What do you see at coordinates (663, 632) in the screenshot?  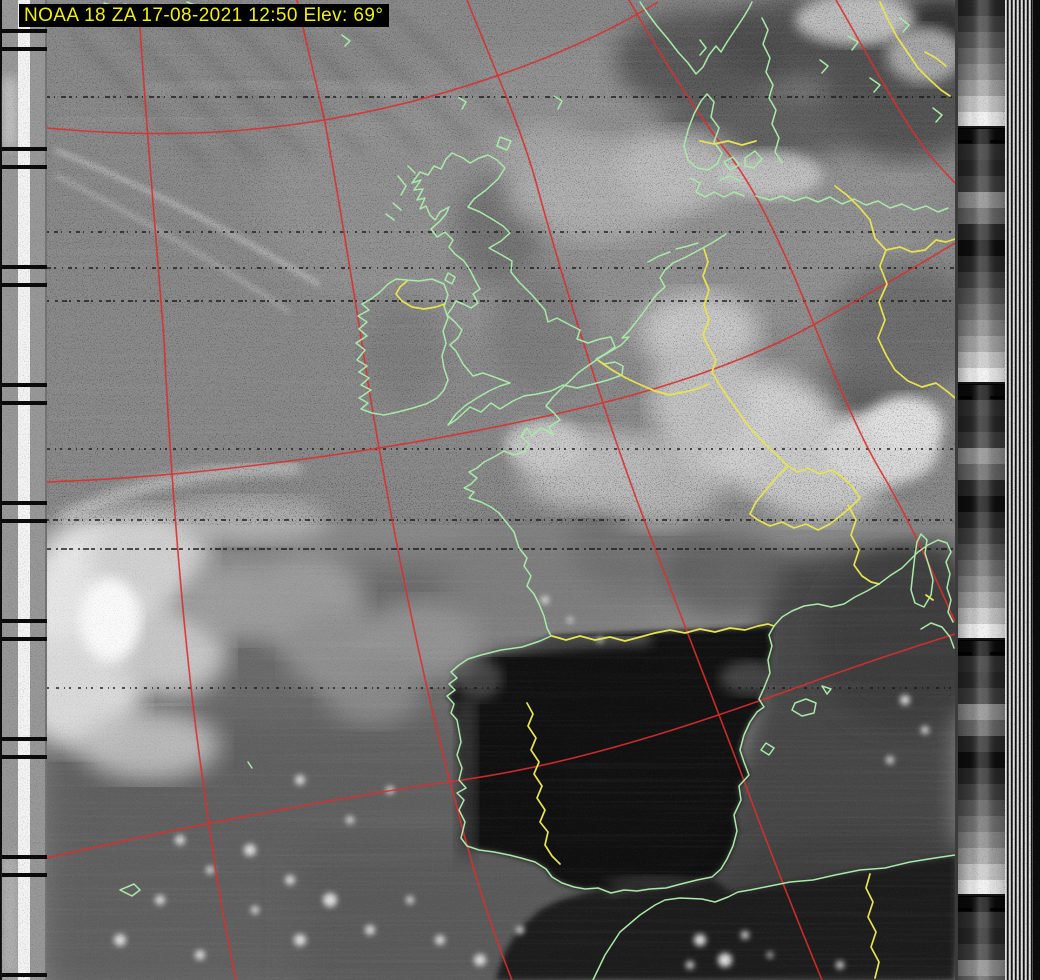 I see `border-pyrenees` at bounding box center [663, 632].